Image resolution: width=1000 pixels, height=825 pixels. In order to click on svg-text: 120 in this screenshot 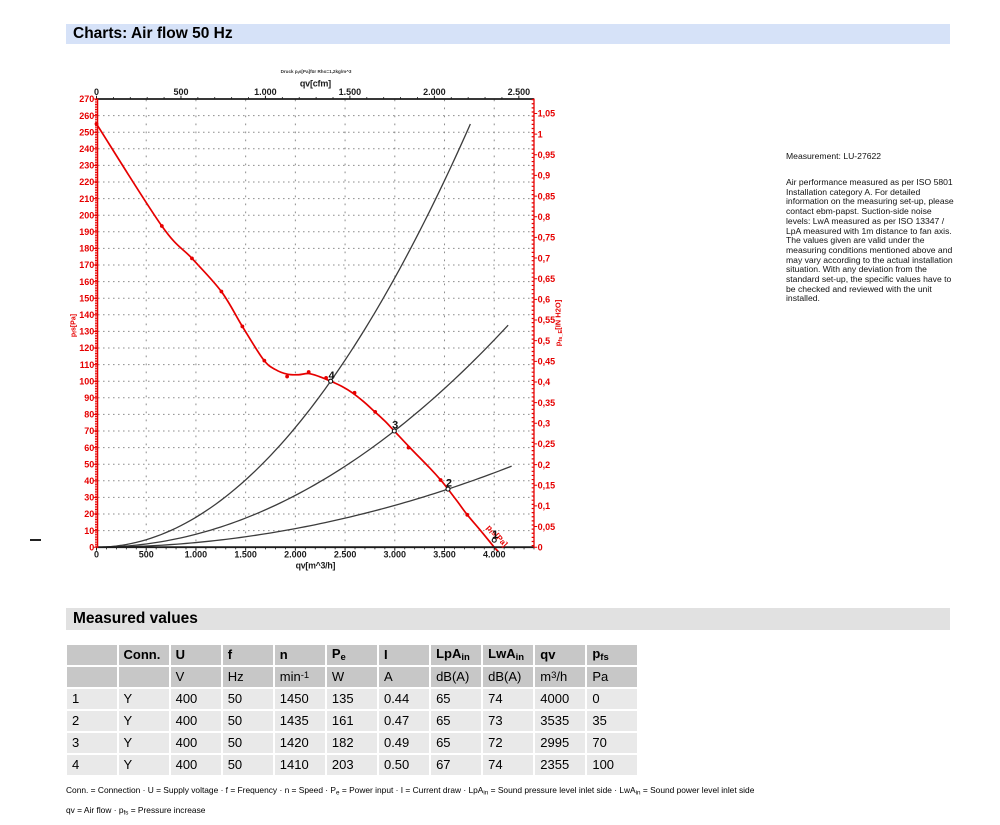, I will do `click(86, 348)`.